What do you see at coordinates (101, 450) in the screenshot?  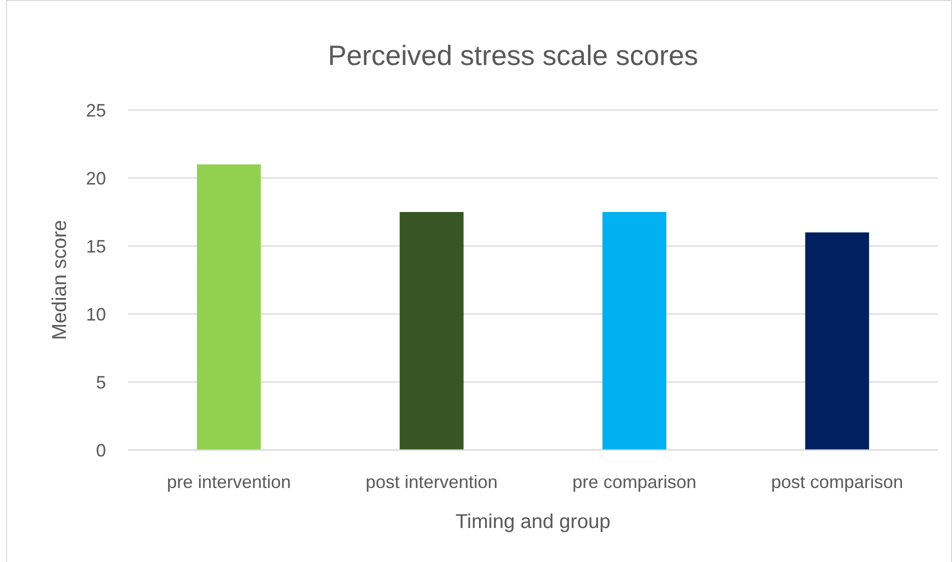 I see `y-tick-label: 0` at bounding box center [101, 450].